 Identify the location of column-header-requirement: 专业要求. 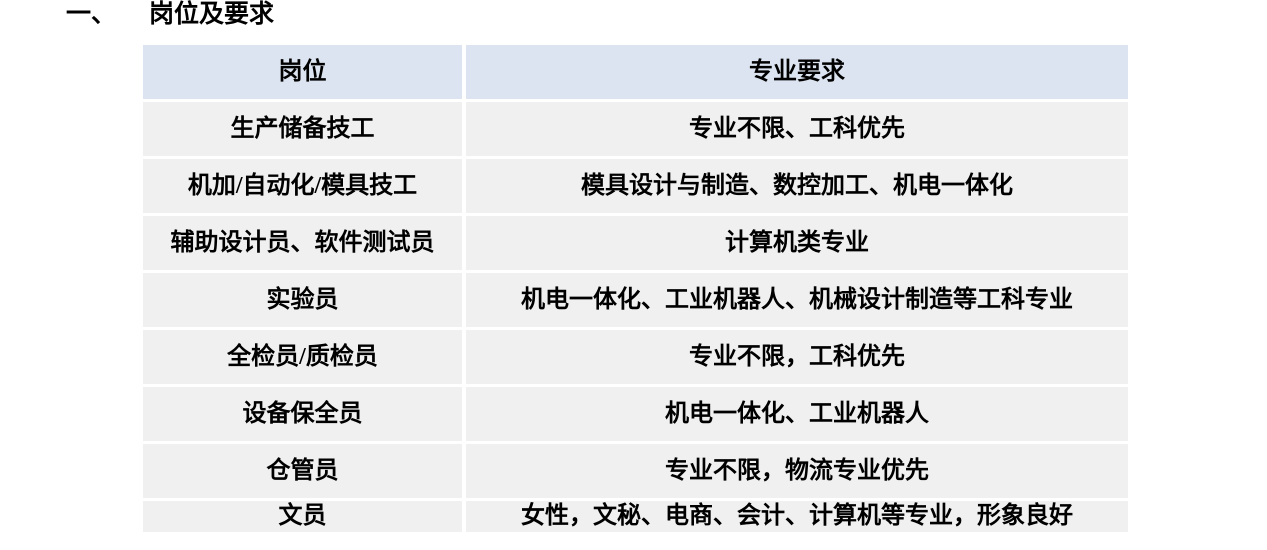
(797, 72).